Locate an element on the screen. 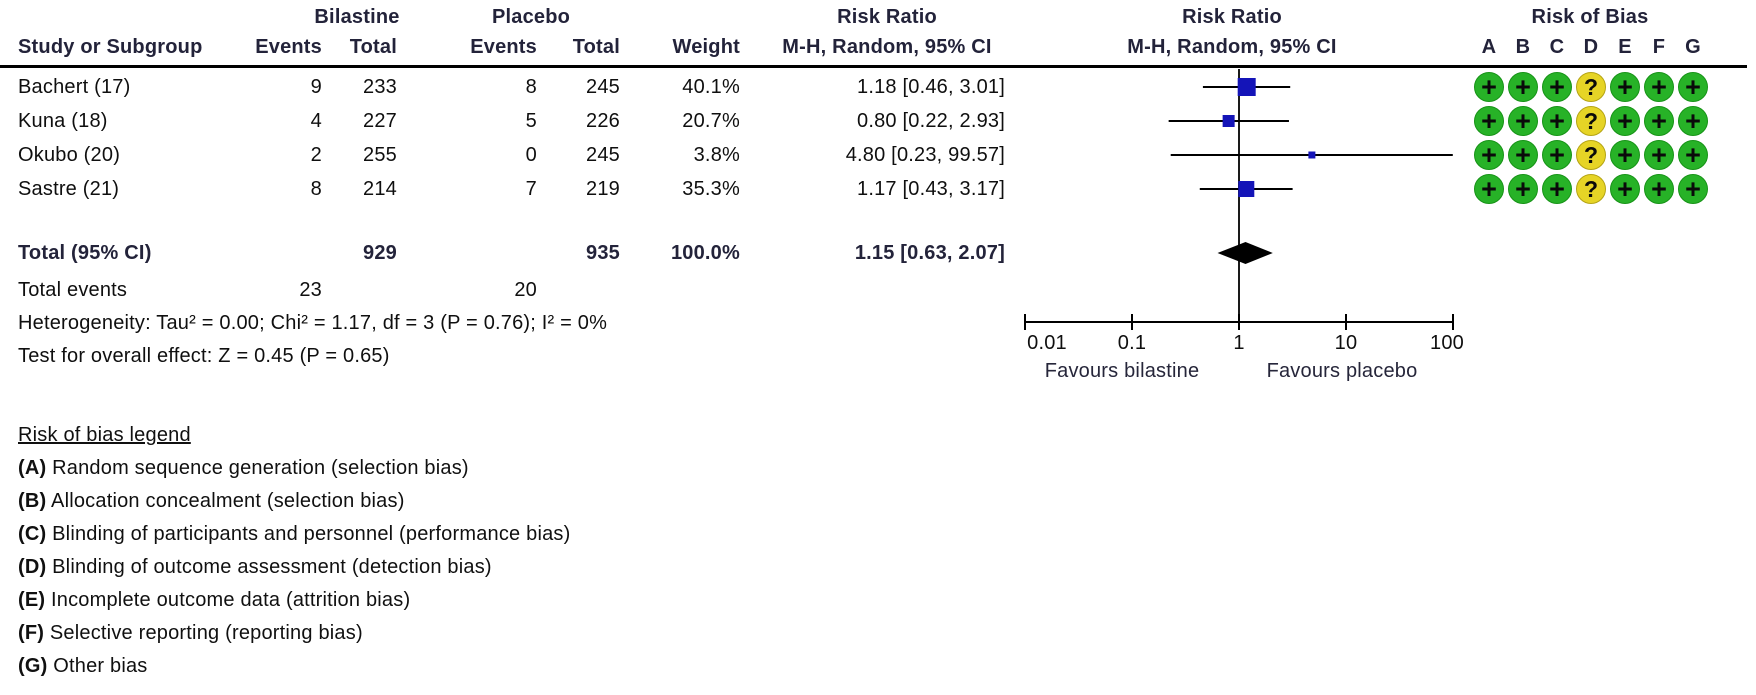 Image resolution: width=1756 pixels, height=695 pixels. total-events-placebo: 20 is located at coordinates (525, 290).